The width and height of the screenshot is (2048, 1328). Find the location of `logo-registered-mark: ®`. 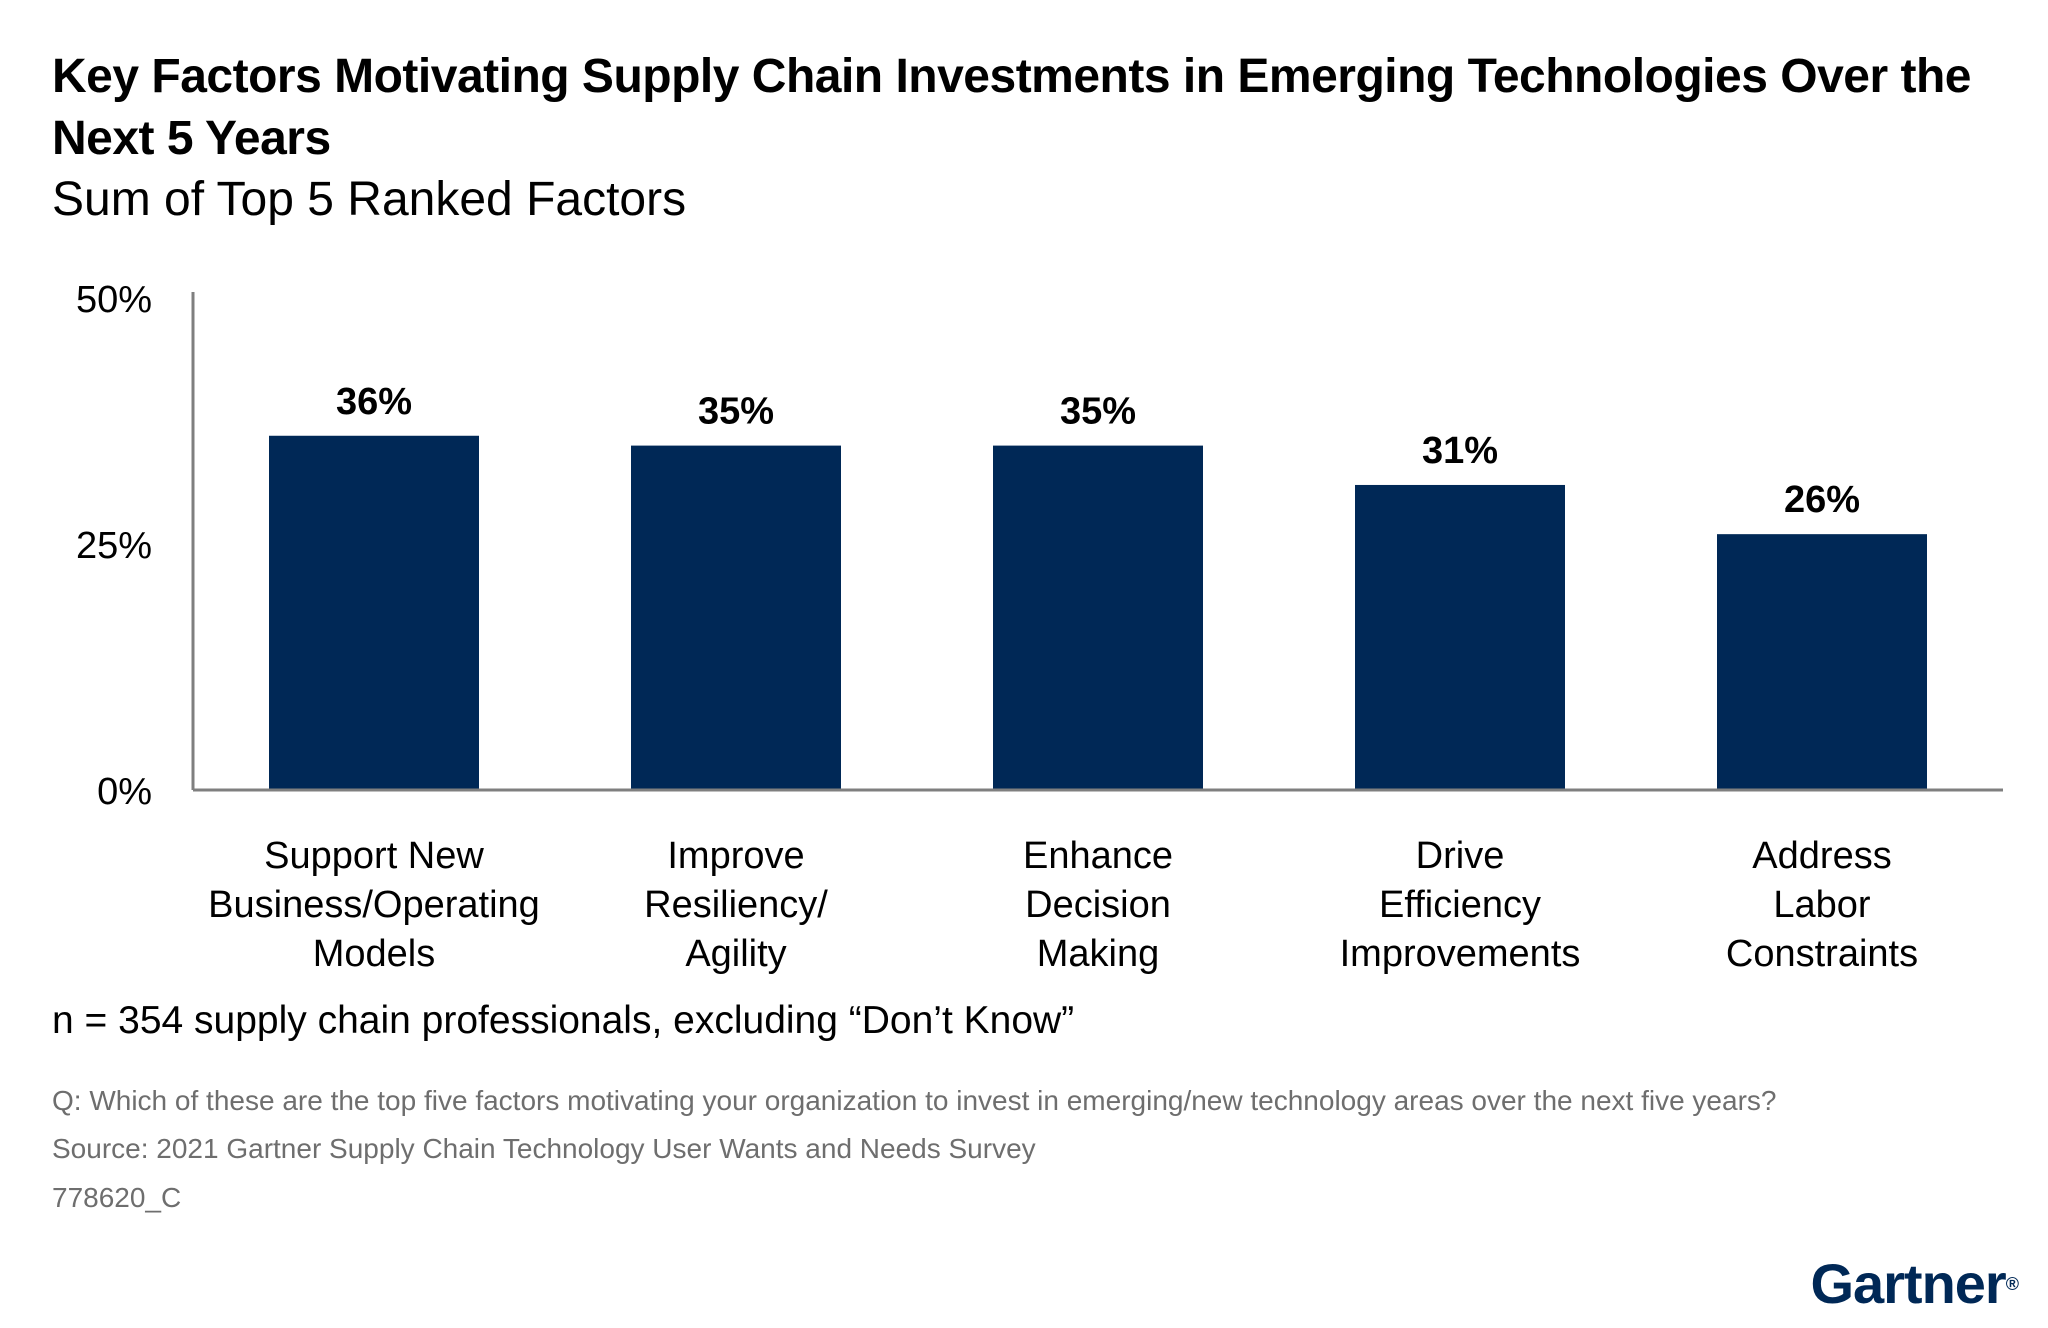

logo-registered-mark: ® is located at coordinates (2012, 1284).